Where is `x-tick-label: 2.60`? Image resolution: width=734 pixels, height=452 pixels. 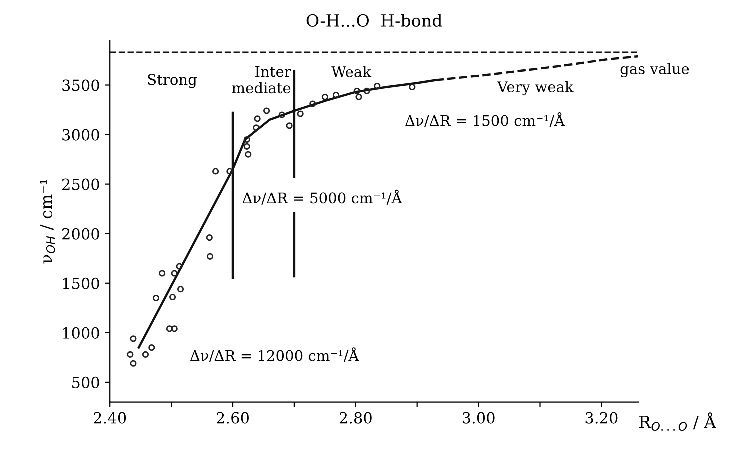 x-tick-label: 2.60 is located at coordinates (233, 418).